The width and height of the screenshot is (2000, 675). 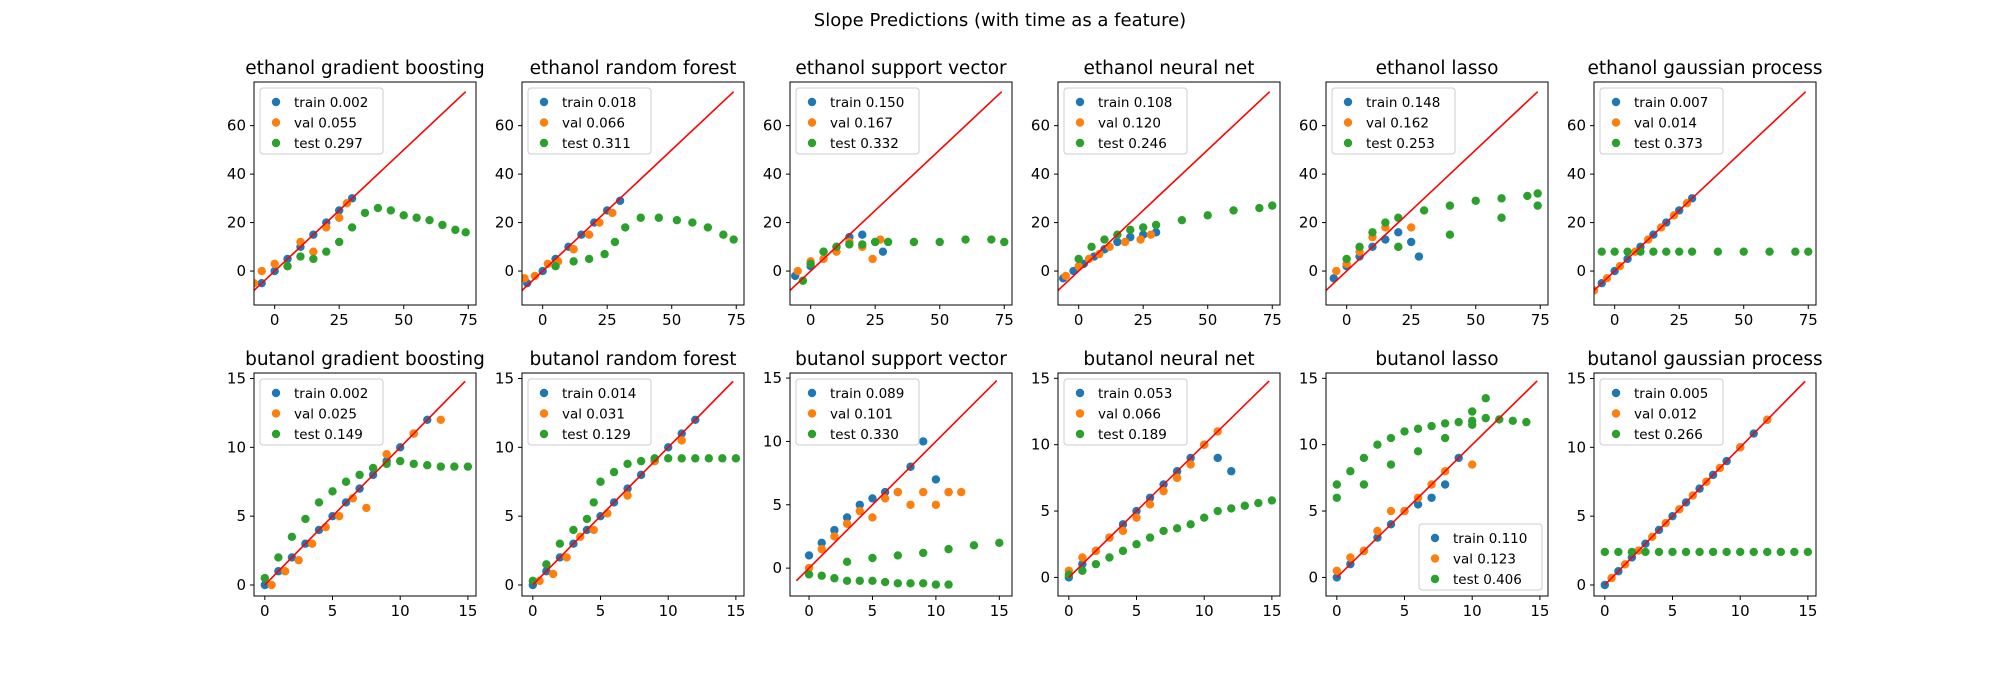 I want to click on legend-label-train: train 0.148, so click(x=1403, y=103).